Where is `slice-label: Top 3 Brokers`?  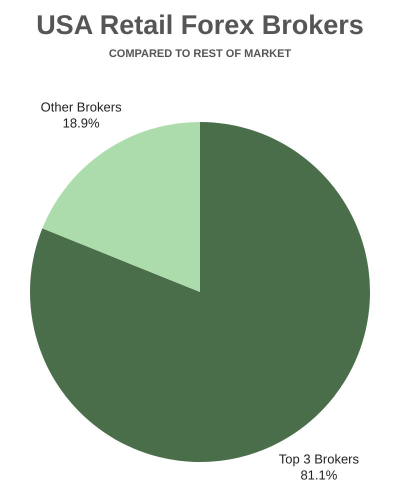
slice-label: Top 3 Brokers is located at coordinates (319, 459).